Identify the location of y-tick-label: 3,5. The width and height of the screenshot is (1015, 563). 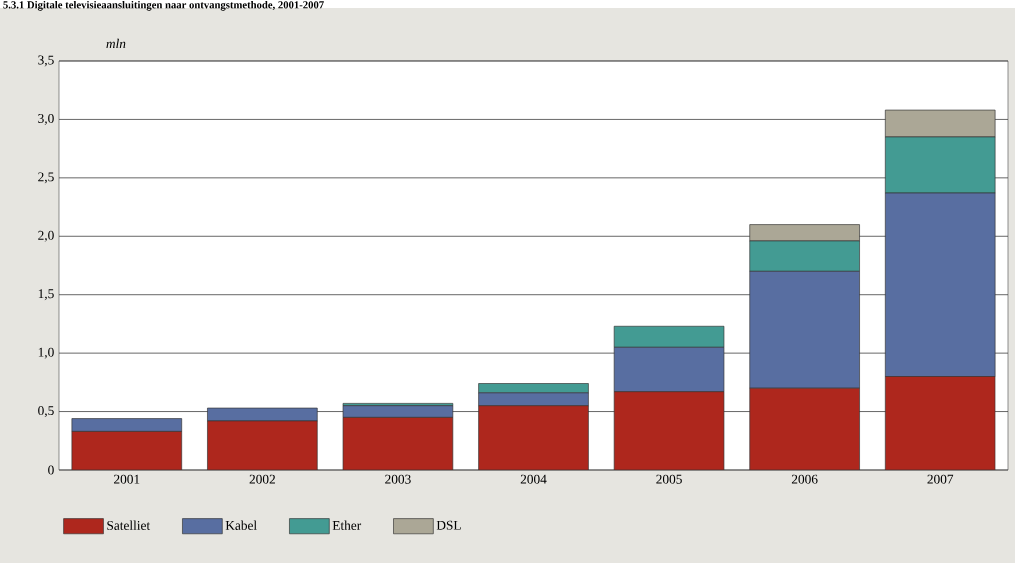
(46, 61).